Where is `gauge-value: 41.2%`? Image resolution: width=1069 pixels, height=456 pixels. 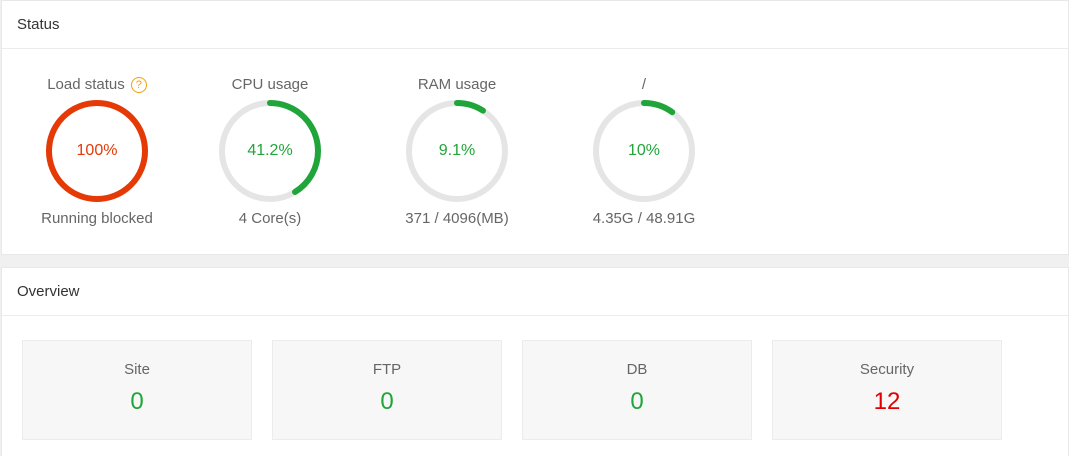 gauge-value: 41.2% is located at coordinates (270, 150).